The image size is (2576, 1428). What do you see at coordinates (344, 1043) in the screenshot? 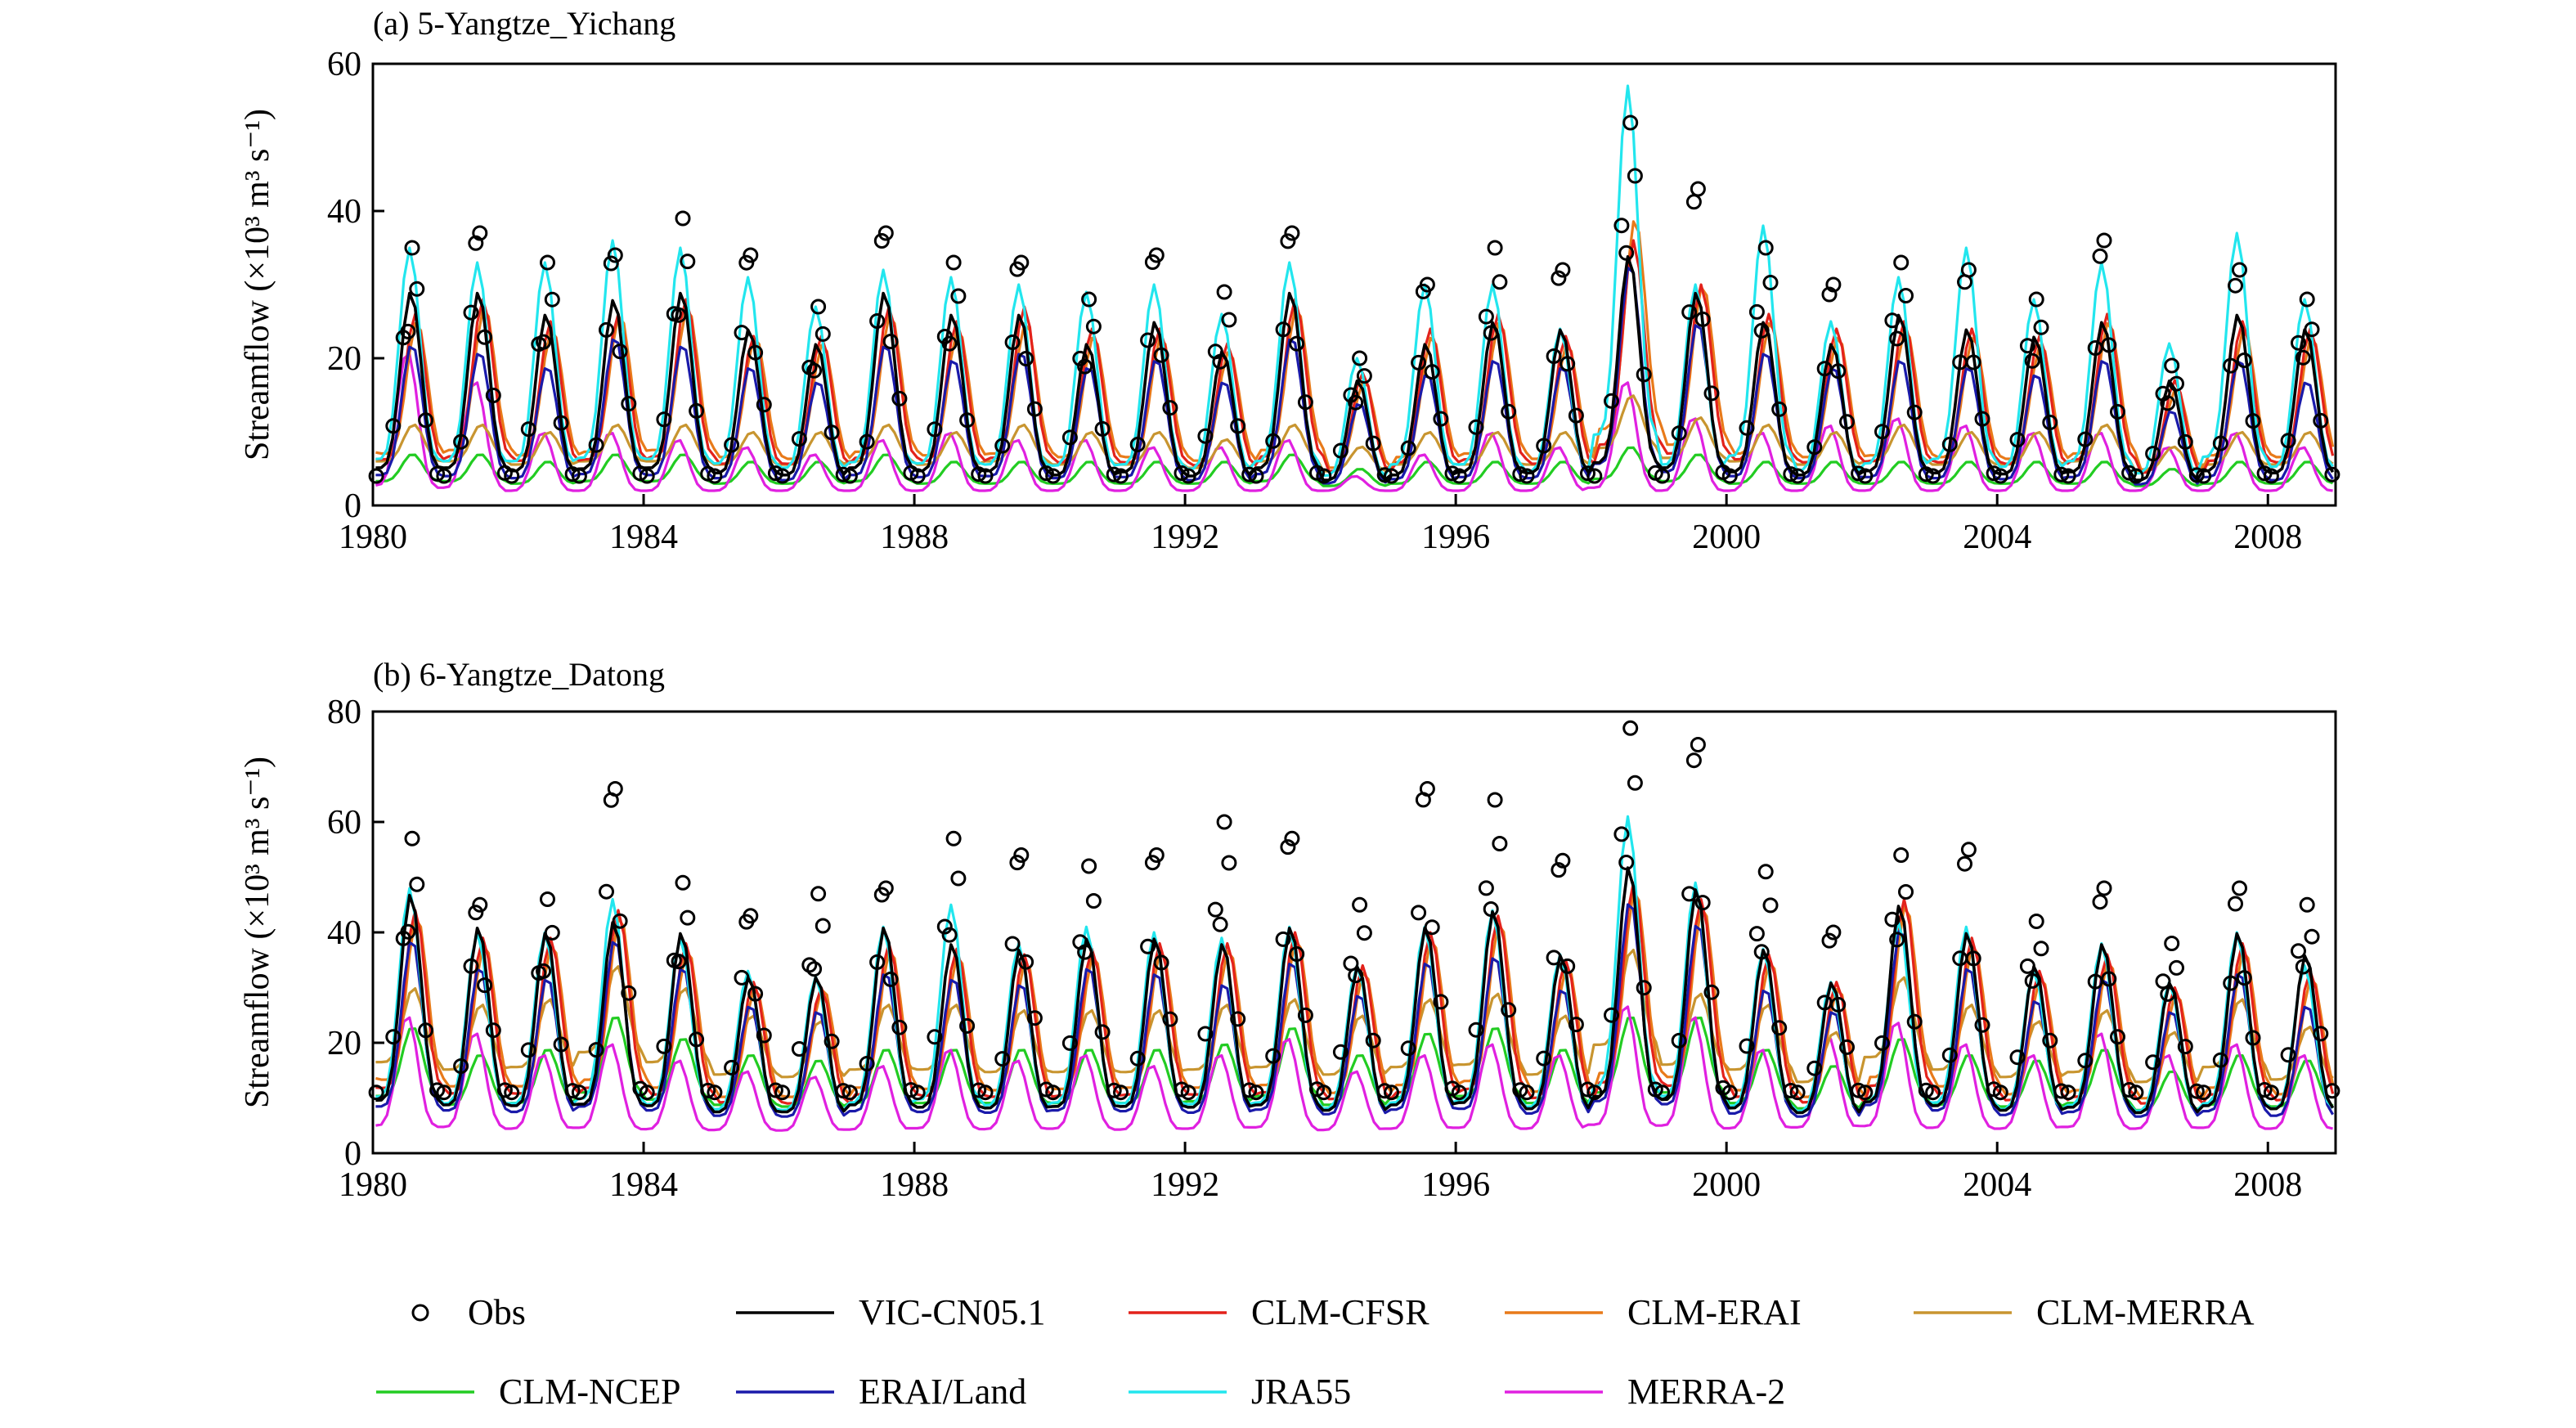
I see `y-tick-label: 20` at bounding box center [344, 1043].